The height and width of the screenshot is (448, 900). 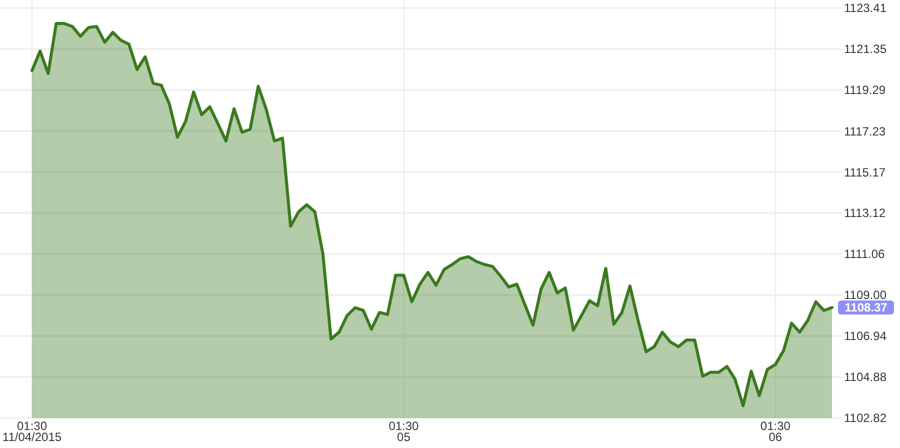 I want to click on y-tick-label: 1121.35, so click(x=865, y=49).